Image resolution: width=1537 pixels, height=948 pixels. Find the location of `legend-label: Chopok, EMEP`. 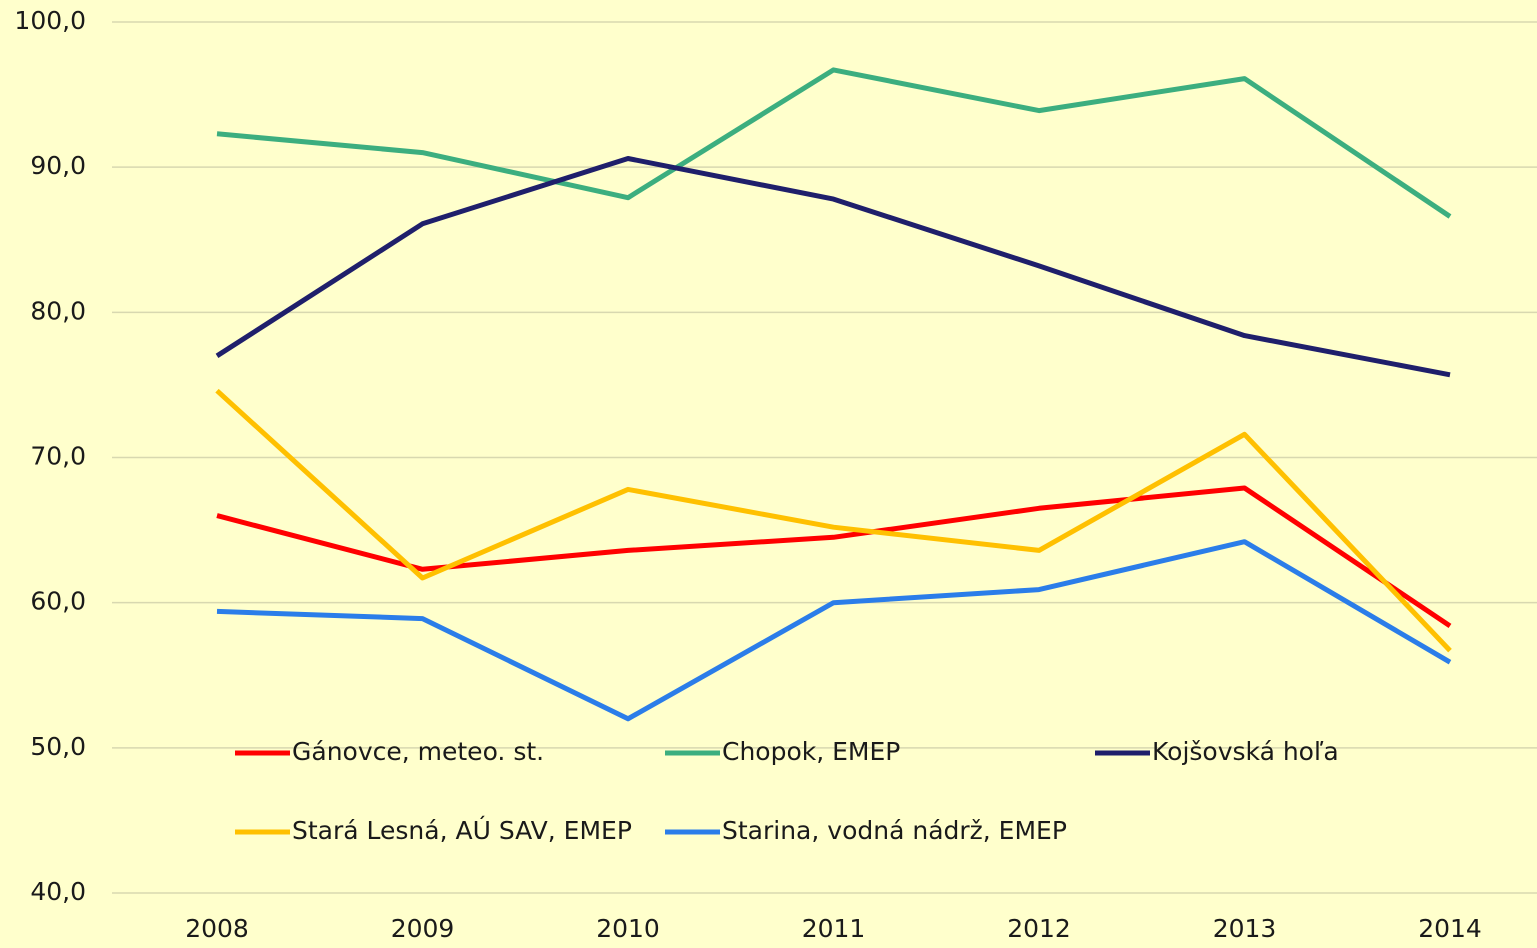

legend-label: Chopok, EMEP is located at coordinates (811, 751).